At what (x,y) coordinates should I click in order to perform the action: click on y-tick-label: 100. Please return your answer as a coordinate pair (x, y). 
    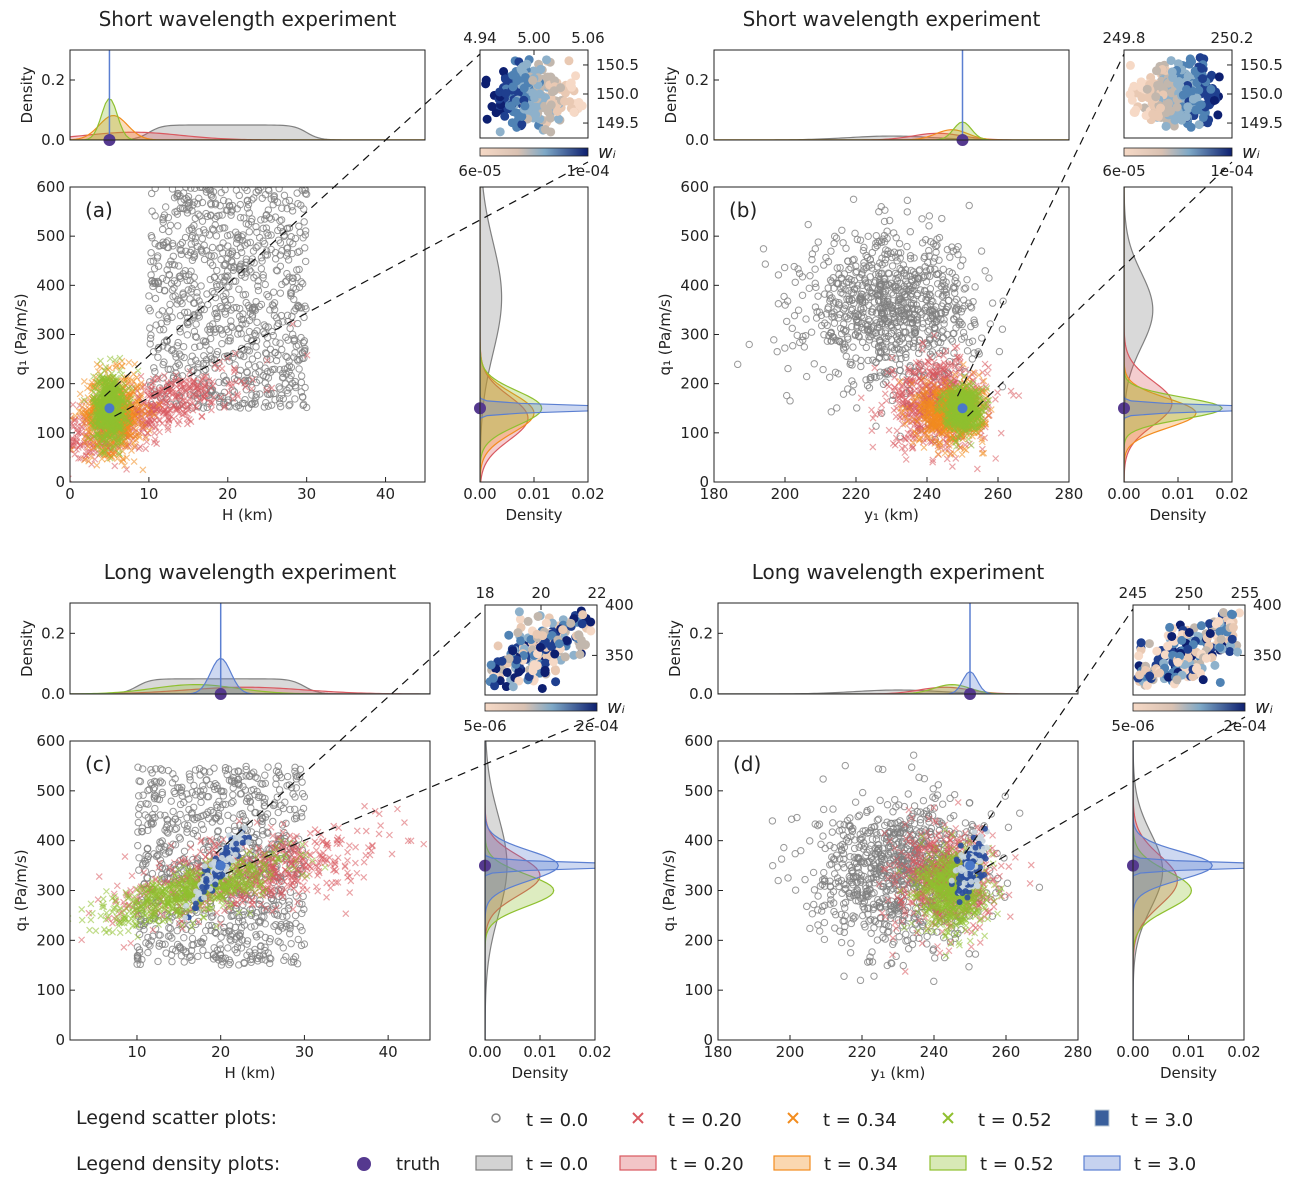
    Looking at the image, I should click on (50, 433).